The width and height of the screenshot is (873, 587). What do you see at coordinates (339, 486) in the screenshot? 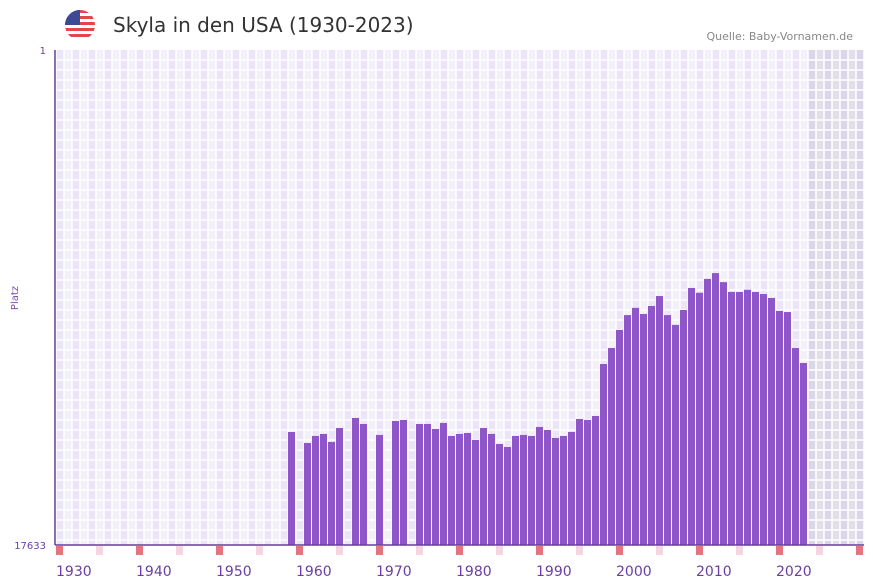
I see `bar-1965` at bounding box center [339, 486].